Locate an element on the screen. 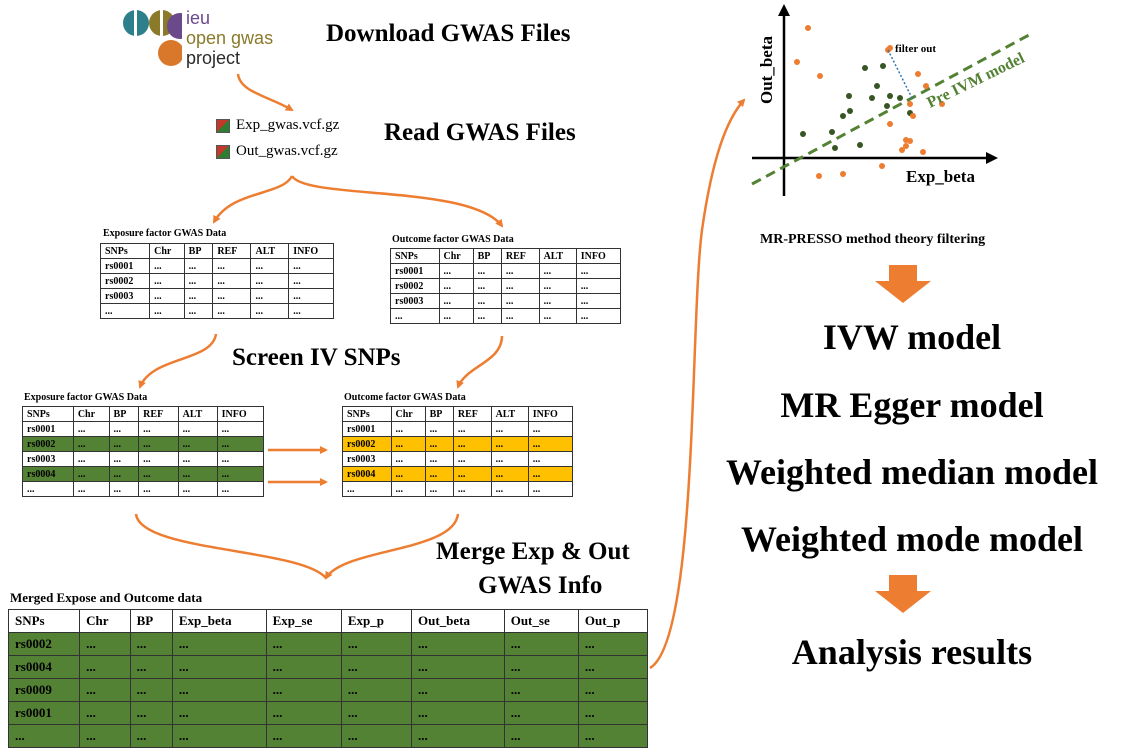  x-axis-arrowhead is located at coordinates (992, 158).